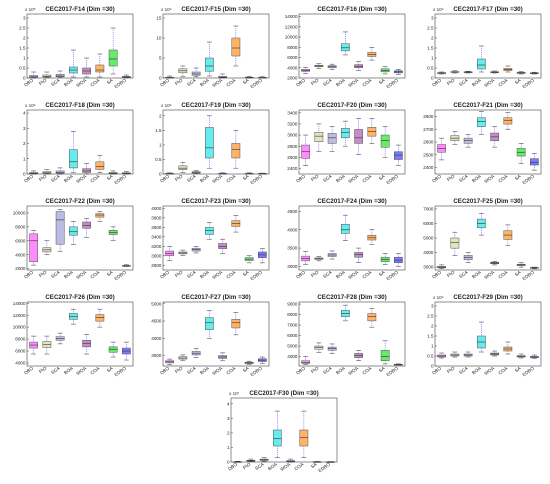 This screenshot has height=484, width=550. Describe the element at coordinates (291, 26) in the screenshot. I see `y-tick-label: 12000` at that location.